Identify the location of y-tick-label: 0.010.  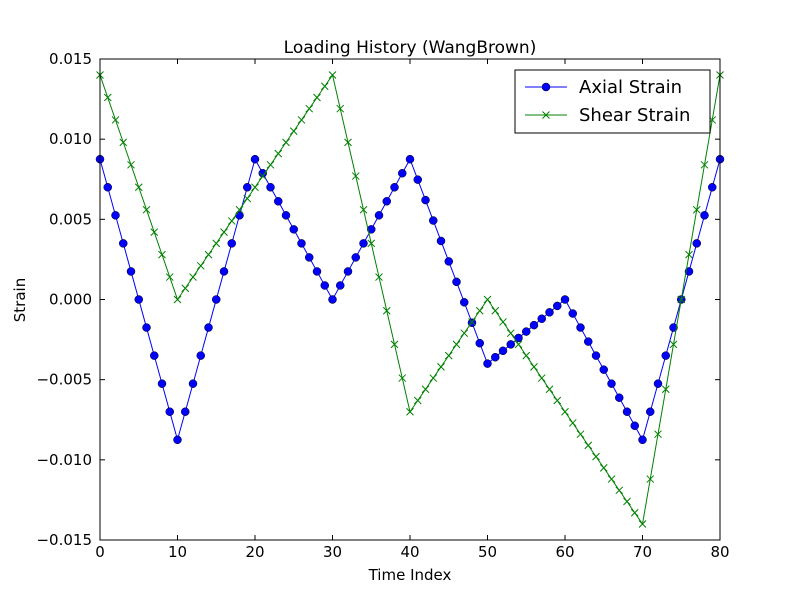
(70, 139).